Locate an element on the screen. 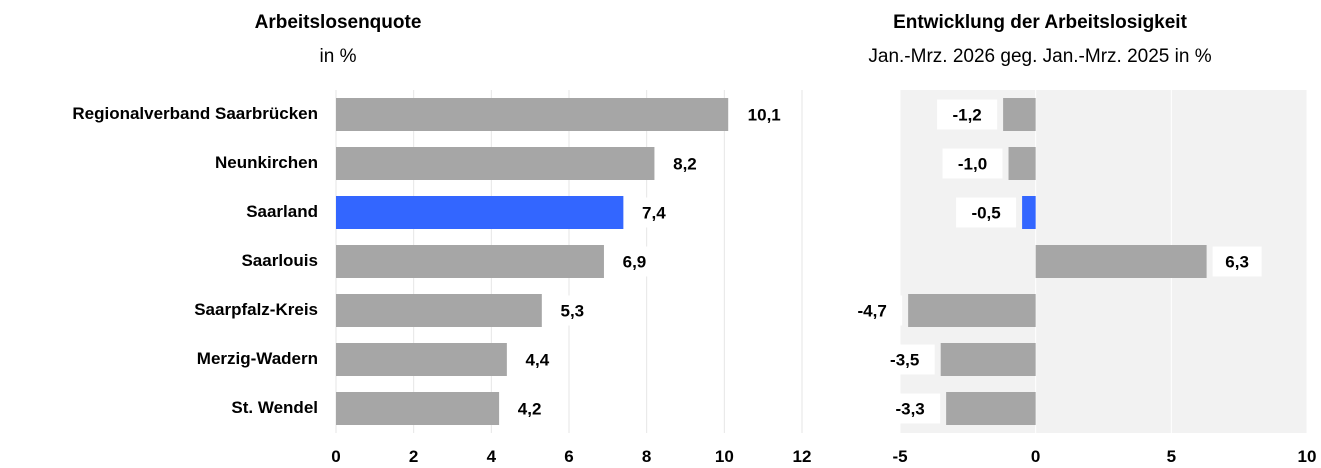  value-label: 4,2 is located at coordinates (530, 409).